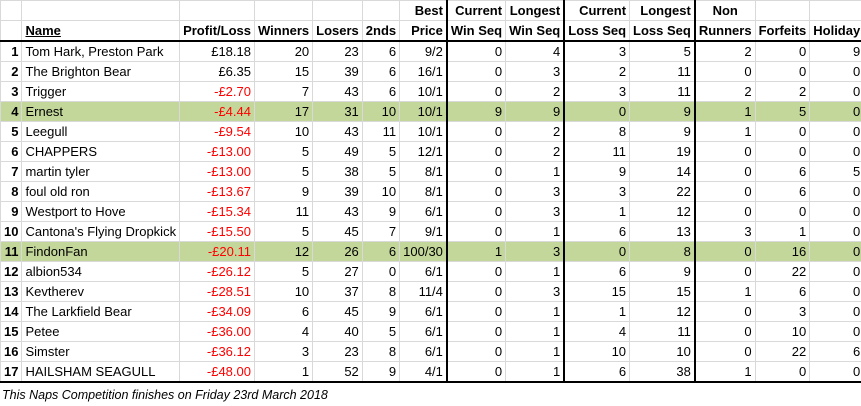  Describe the element at coordinates (835, 51) in the screenshot. I see `holiday-cell: 9` at that location.